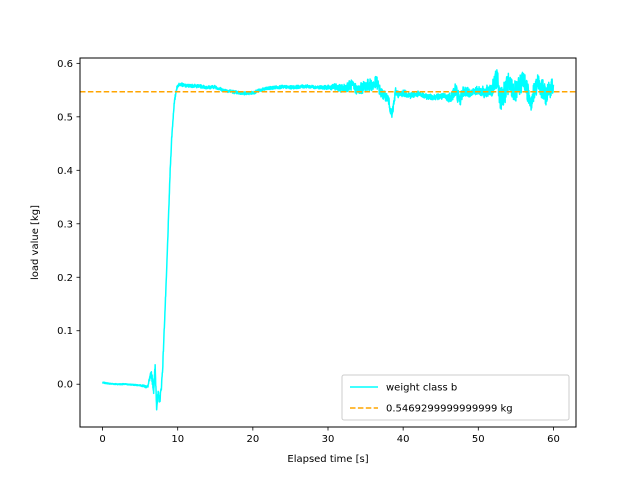  I want to click on x-tick-label: 30, so click(328, 439).